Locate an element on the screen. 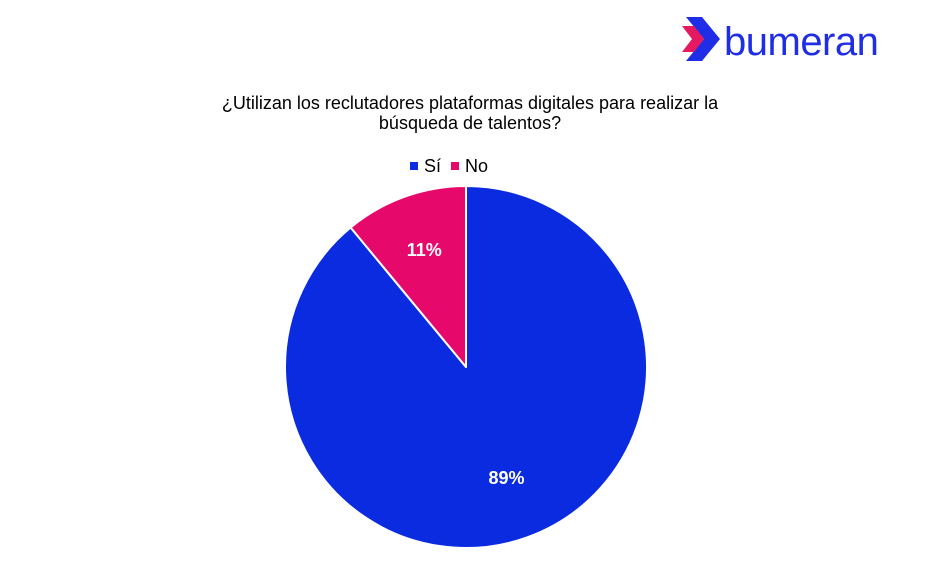  chart-legend: Sí No is located at coordinates (454, 166).